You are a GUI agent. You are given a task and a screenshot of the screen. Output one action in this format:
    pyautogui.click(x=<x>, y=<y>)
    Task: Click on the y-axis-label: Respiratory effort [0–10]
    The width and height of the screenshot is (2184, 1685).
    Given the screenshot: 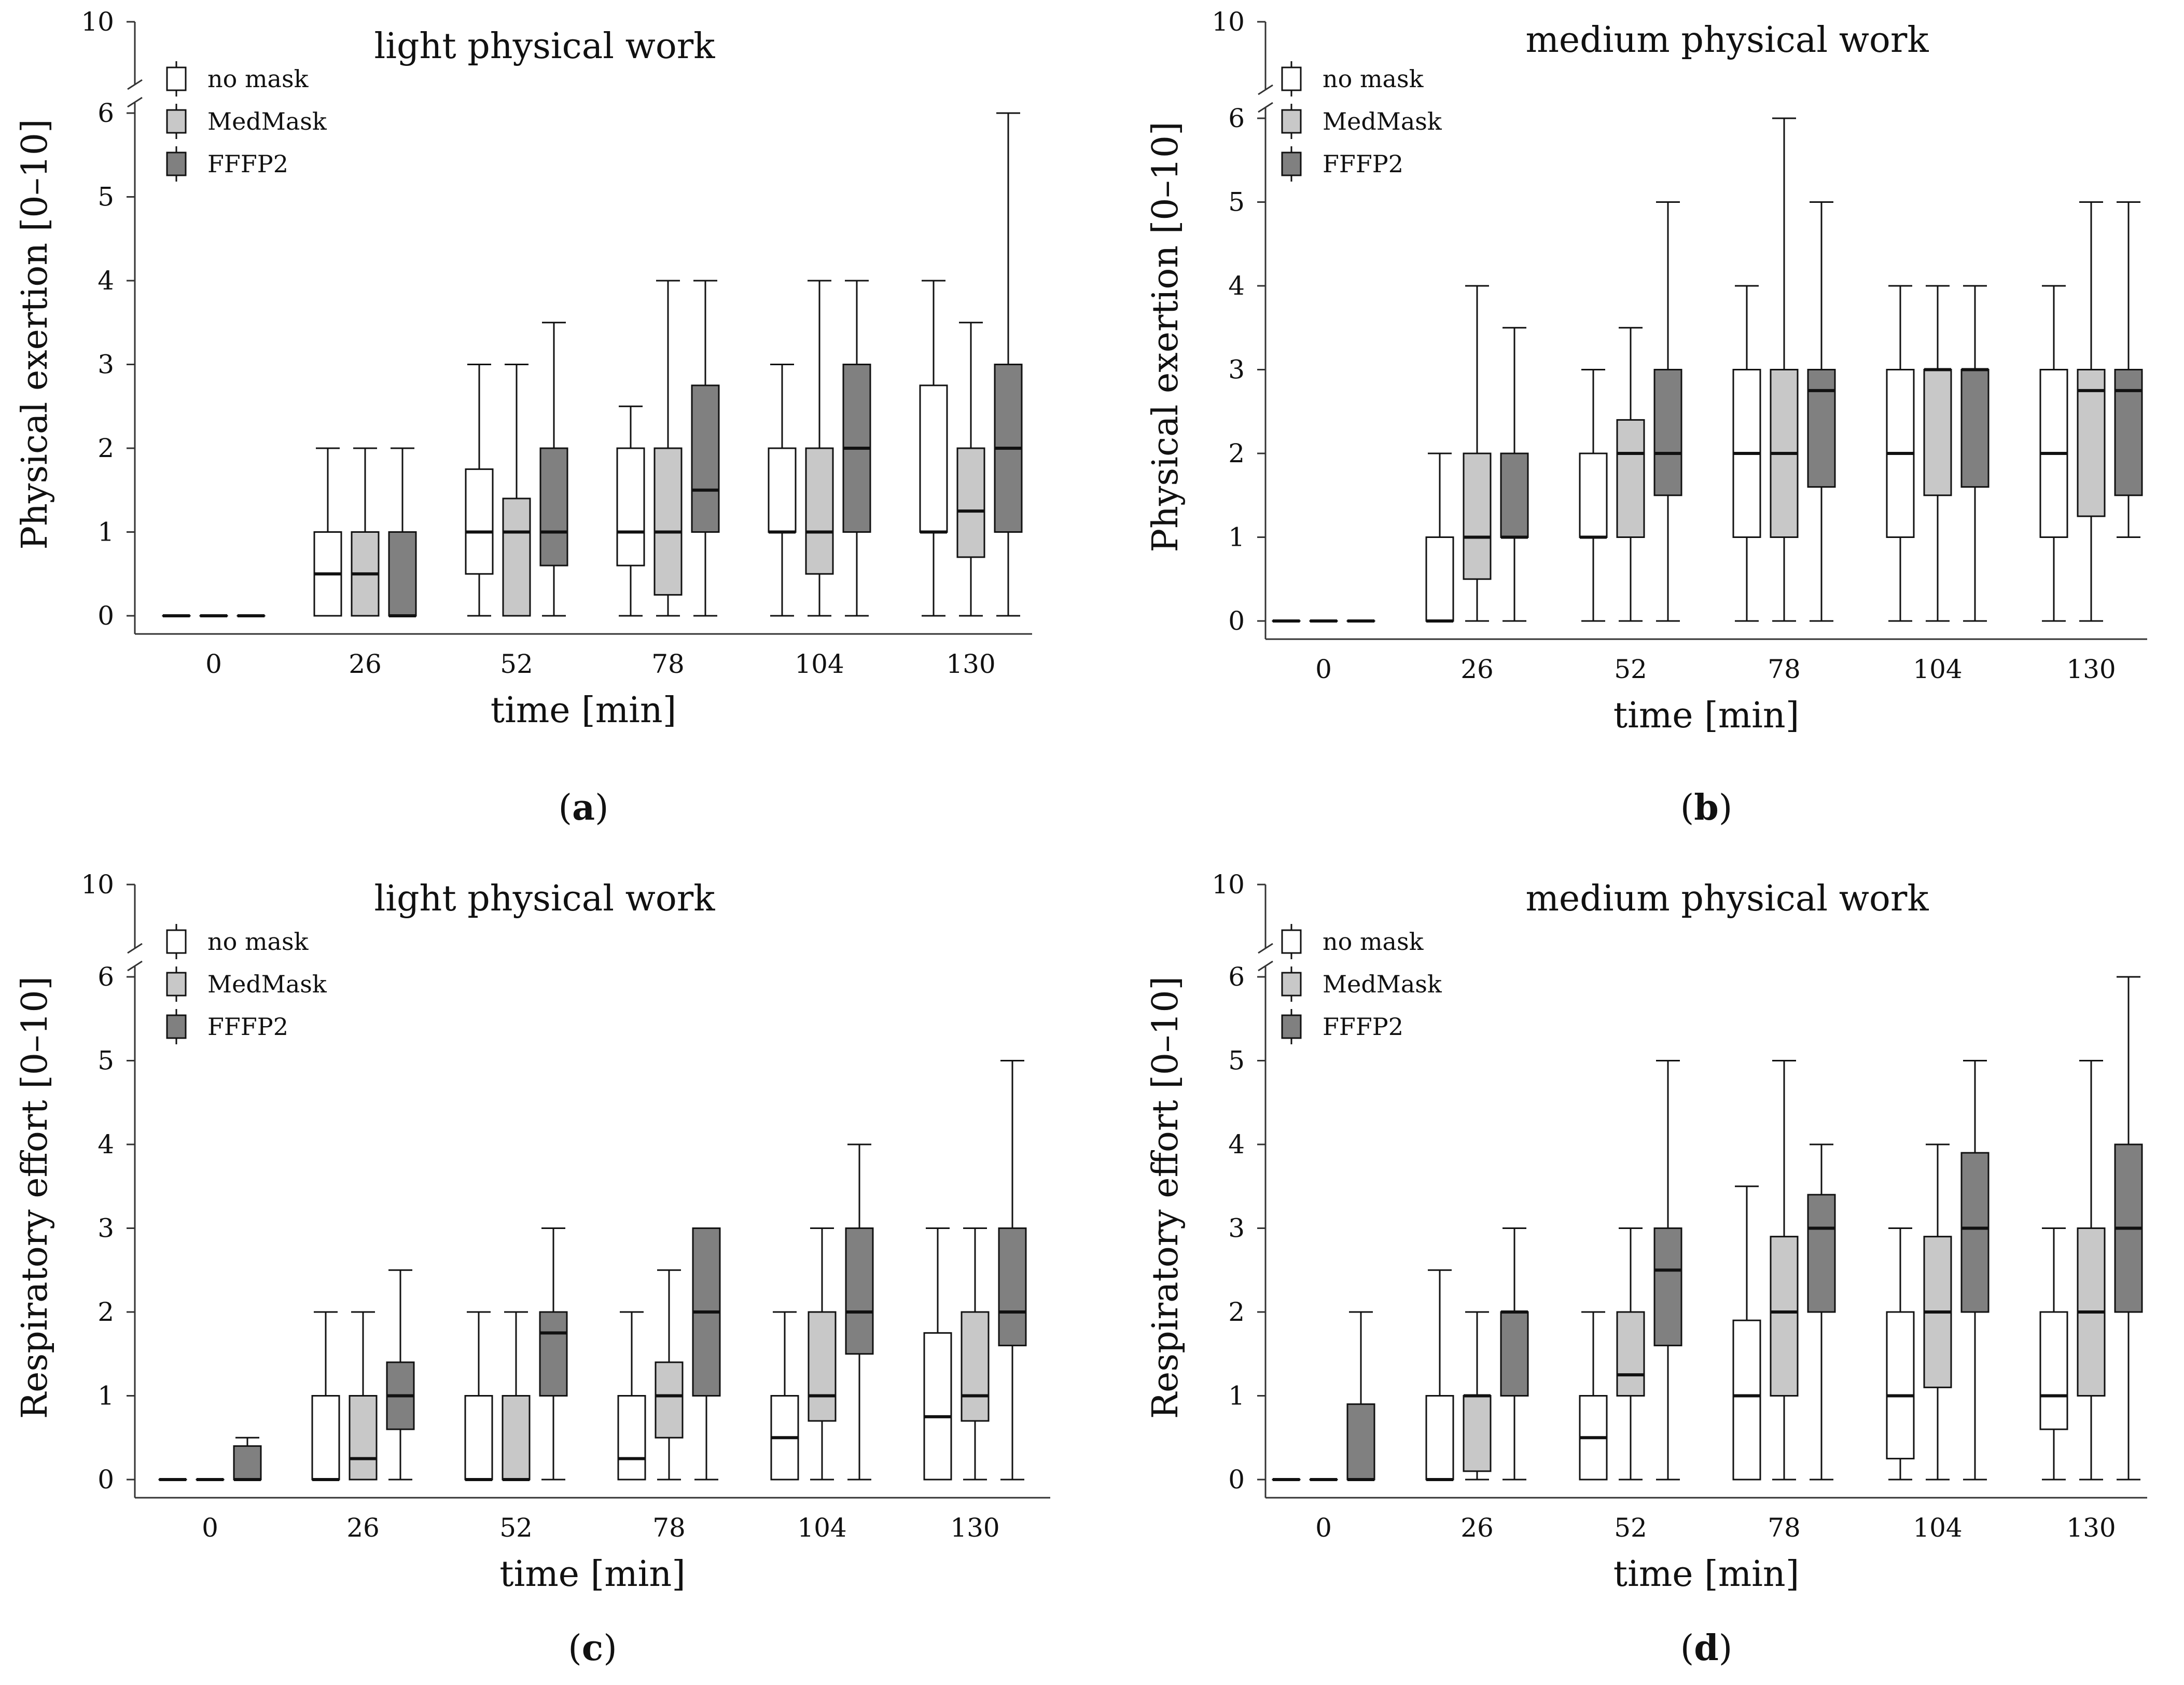 What is the action you would take?
    pyautogui.click(x=35, y=1197)
    